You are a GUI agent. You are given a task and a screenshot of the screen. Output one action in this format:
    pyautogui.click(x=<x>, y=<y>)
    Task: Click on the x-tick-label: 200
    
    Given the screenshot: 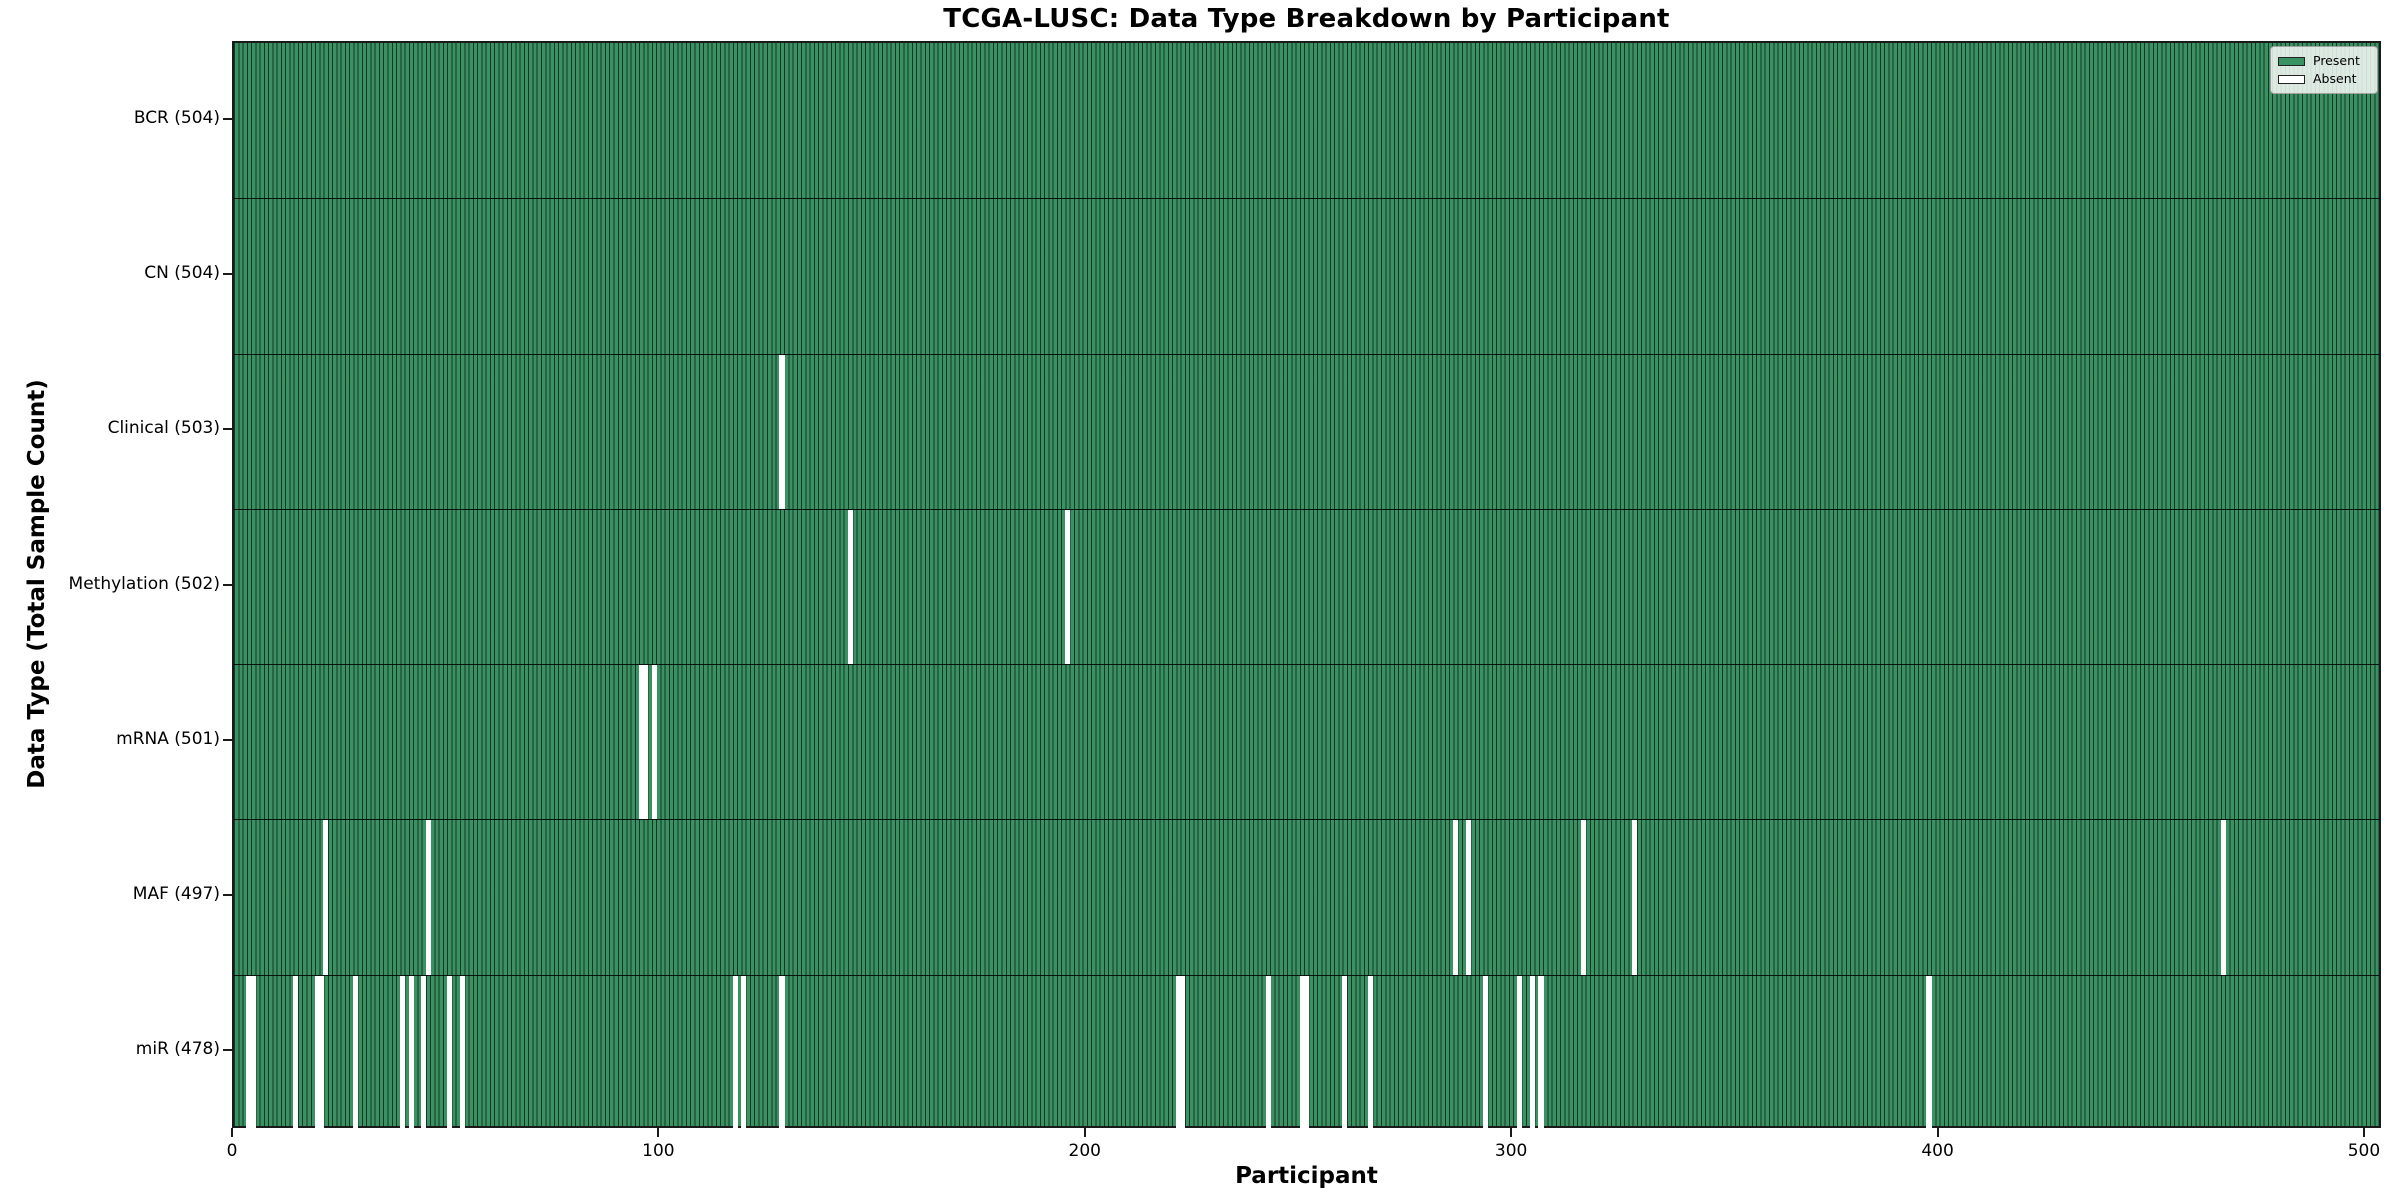 What is the action you would take?
    pyautogui.click(x=1084, y=1151)
    